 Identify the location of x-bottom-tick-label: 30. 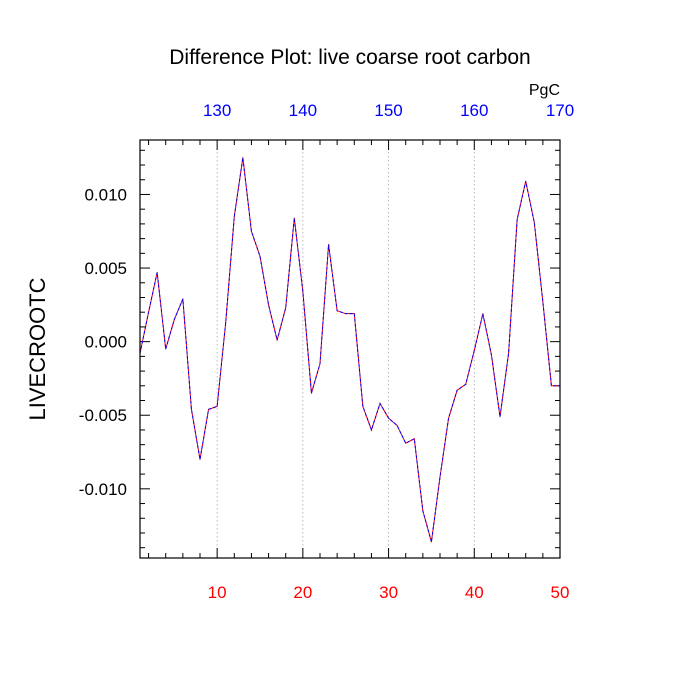
(388, 592).